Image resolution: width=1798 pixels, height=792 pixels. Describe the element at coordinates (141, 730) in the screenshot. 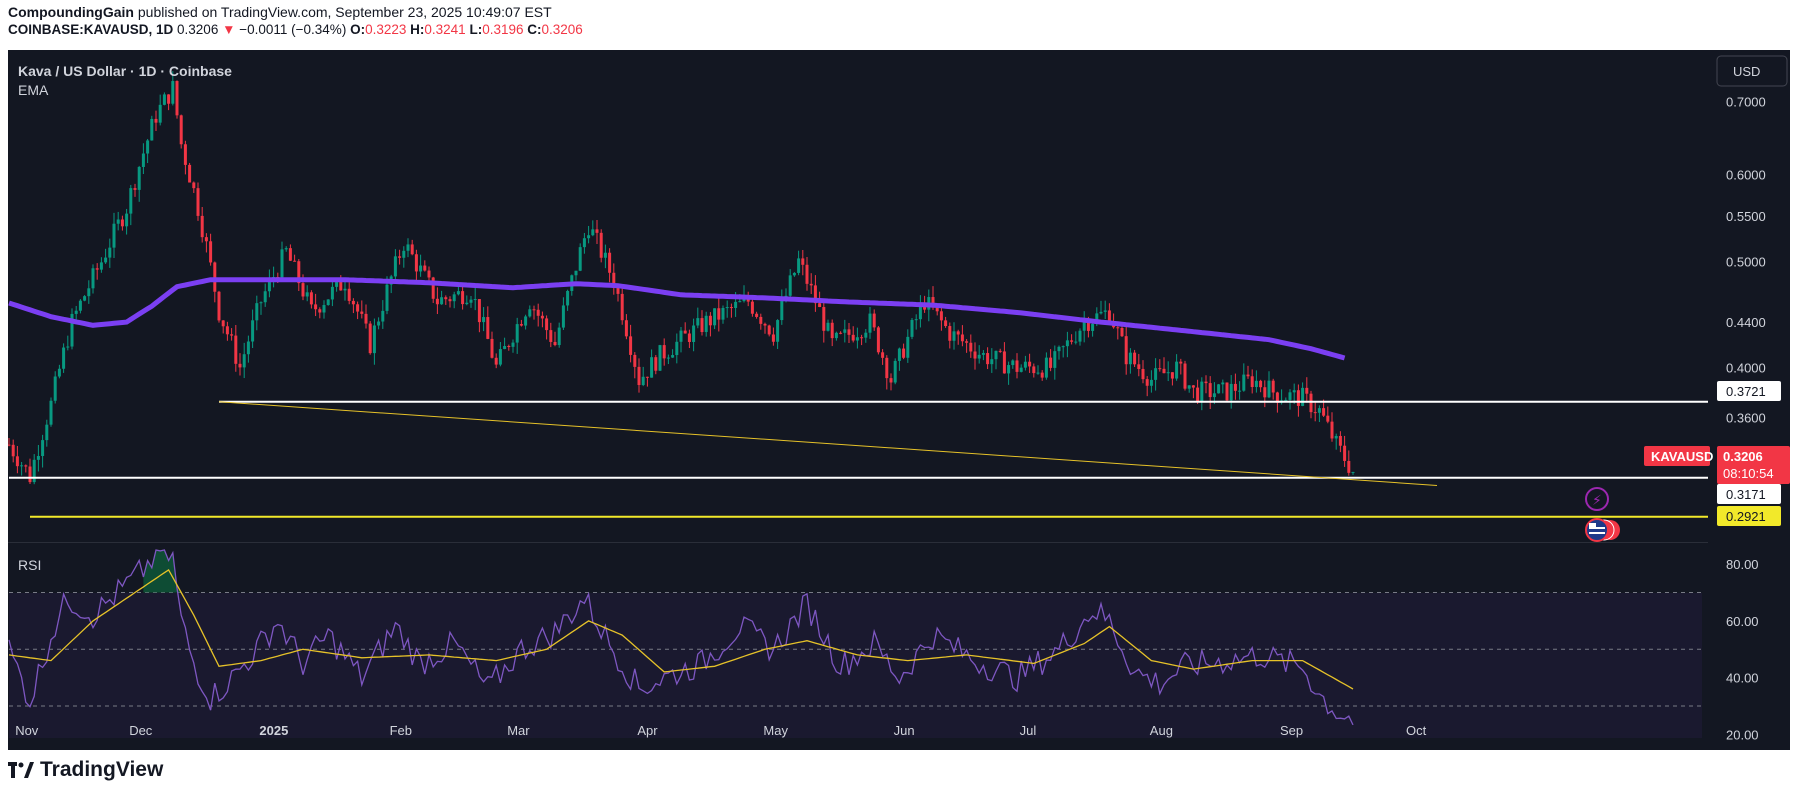

I see `time-tick-label: Dec` at that location.